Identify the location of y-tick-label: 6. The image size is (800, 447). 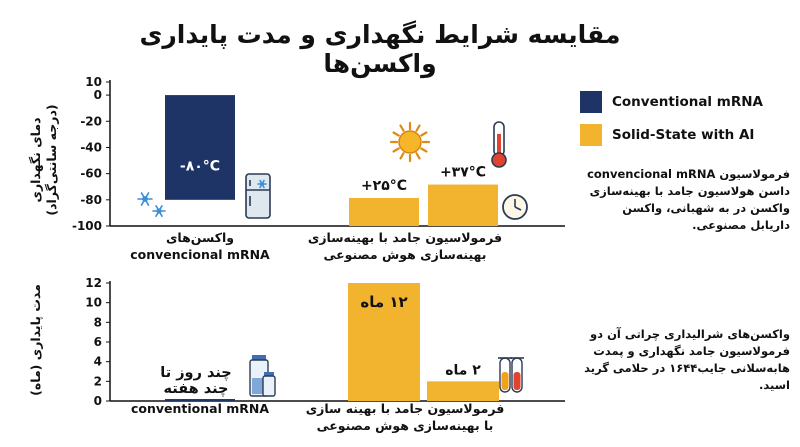
(98, 342).